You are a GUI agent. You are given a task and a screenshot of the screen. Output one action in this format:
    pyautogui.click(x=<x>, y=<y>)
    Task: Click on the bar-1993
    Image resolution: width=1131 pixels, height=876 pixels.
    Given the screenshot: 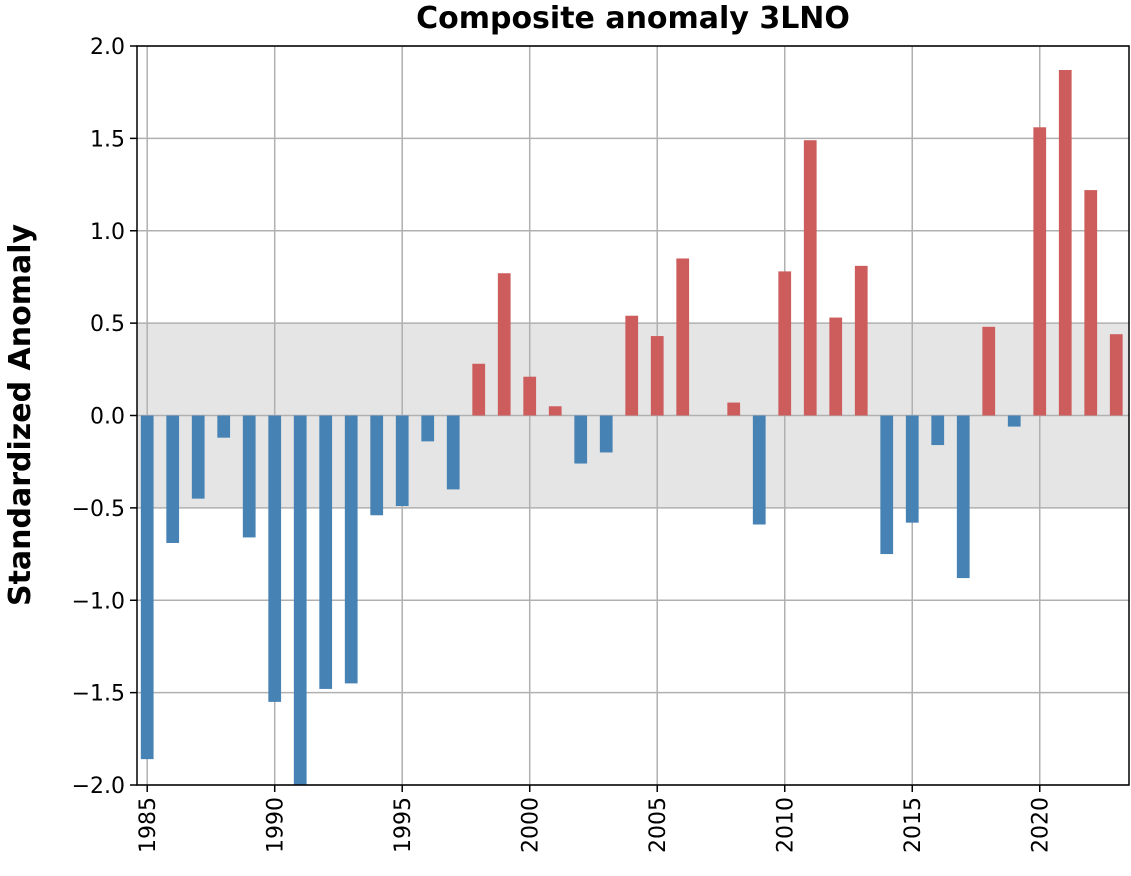 What is the action you would take?
    pyautogui.click(x=351, y=549)
    